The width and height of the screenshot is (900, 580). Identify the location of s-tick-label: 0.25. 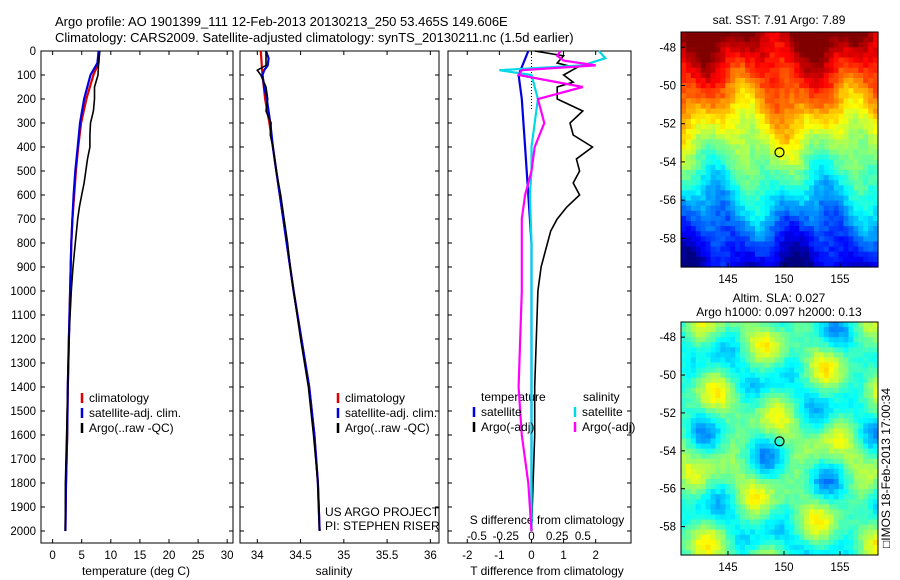
(557, 537).